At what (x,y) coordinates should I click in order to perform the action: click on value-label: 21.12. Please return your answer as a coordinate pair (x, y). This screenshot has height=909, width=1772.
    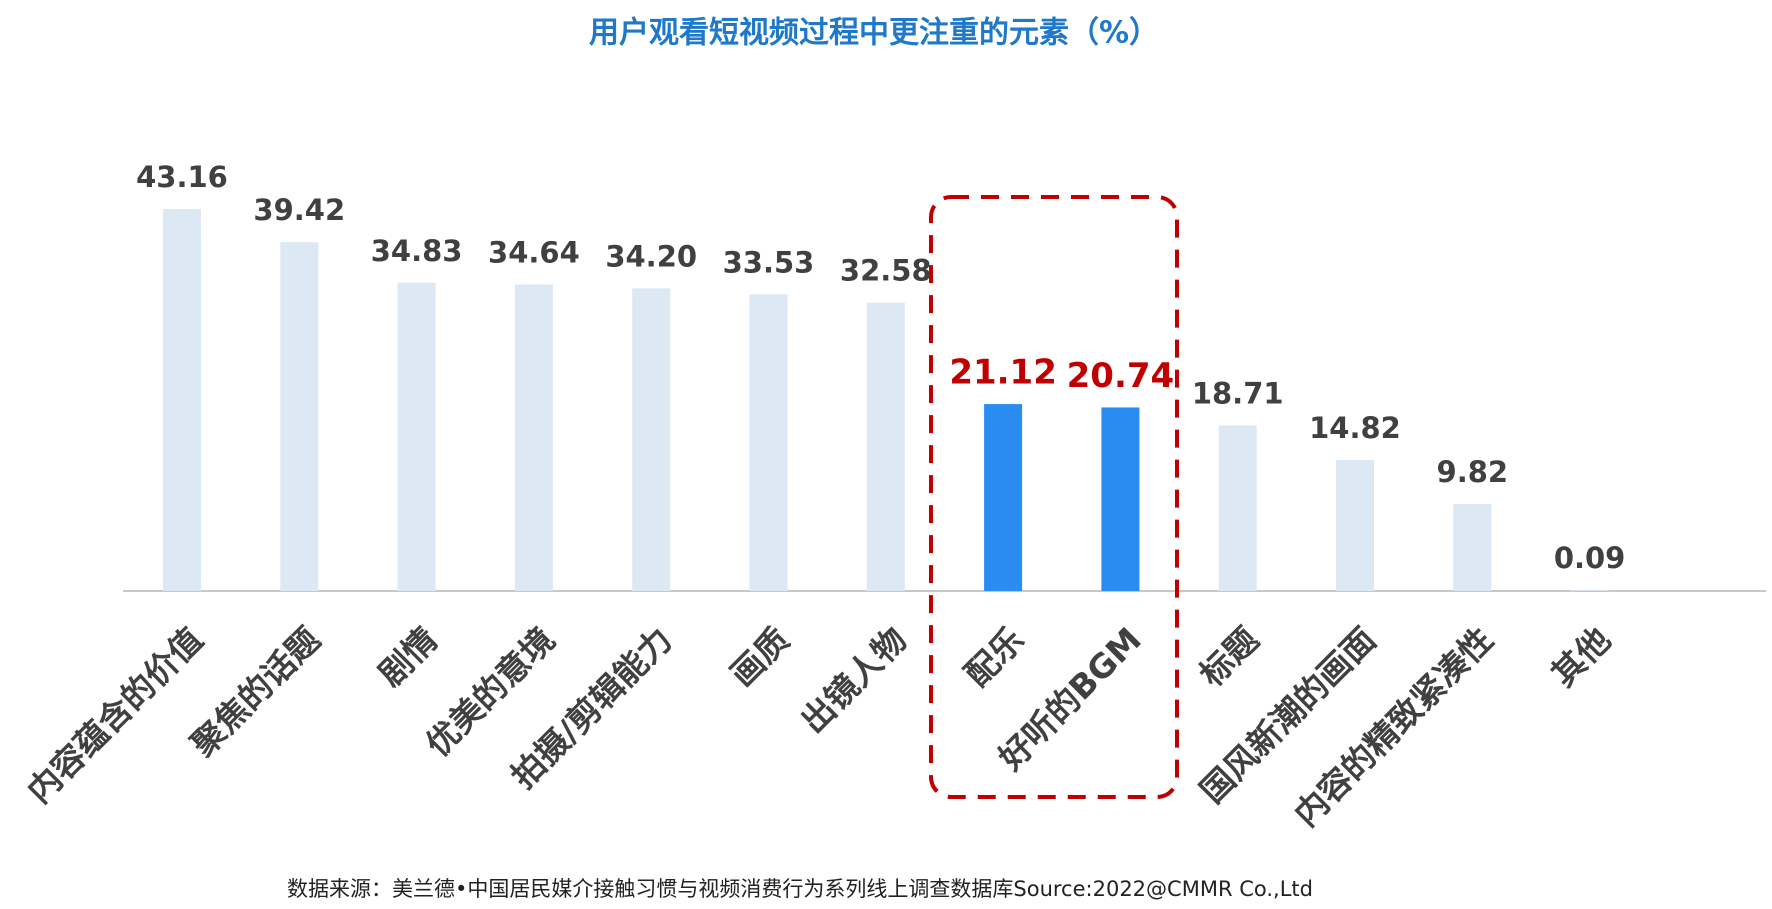
    Looking at the image, I should click on (1003, 373).